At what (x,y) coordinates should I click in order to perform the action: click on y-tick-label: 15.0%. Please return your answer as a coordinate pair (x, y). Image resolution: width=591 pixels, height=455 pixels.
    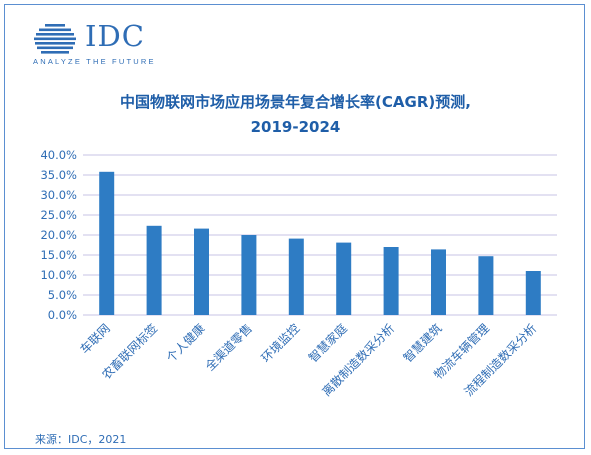
    Looking at the image, I should click on (58, 255).